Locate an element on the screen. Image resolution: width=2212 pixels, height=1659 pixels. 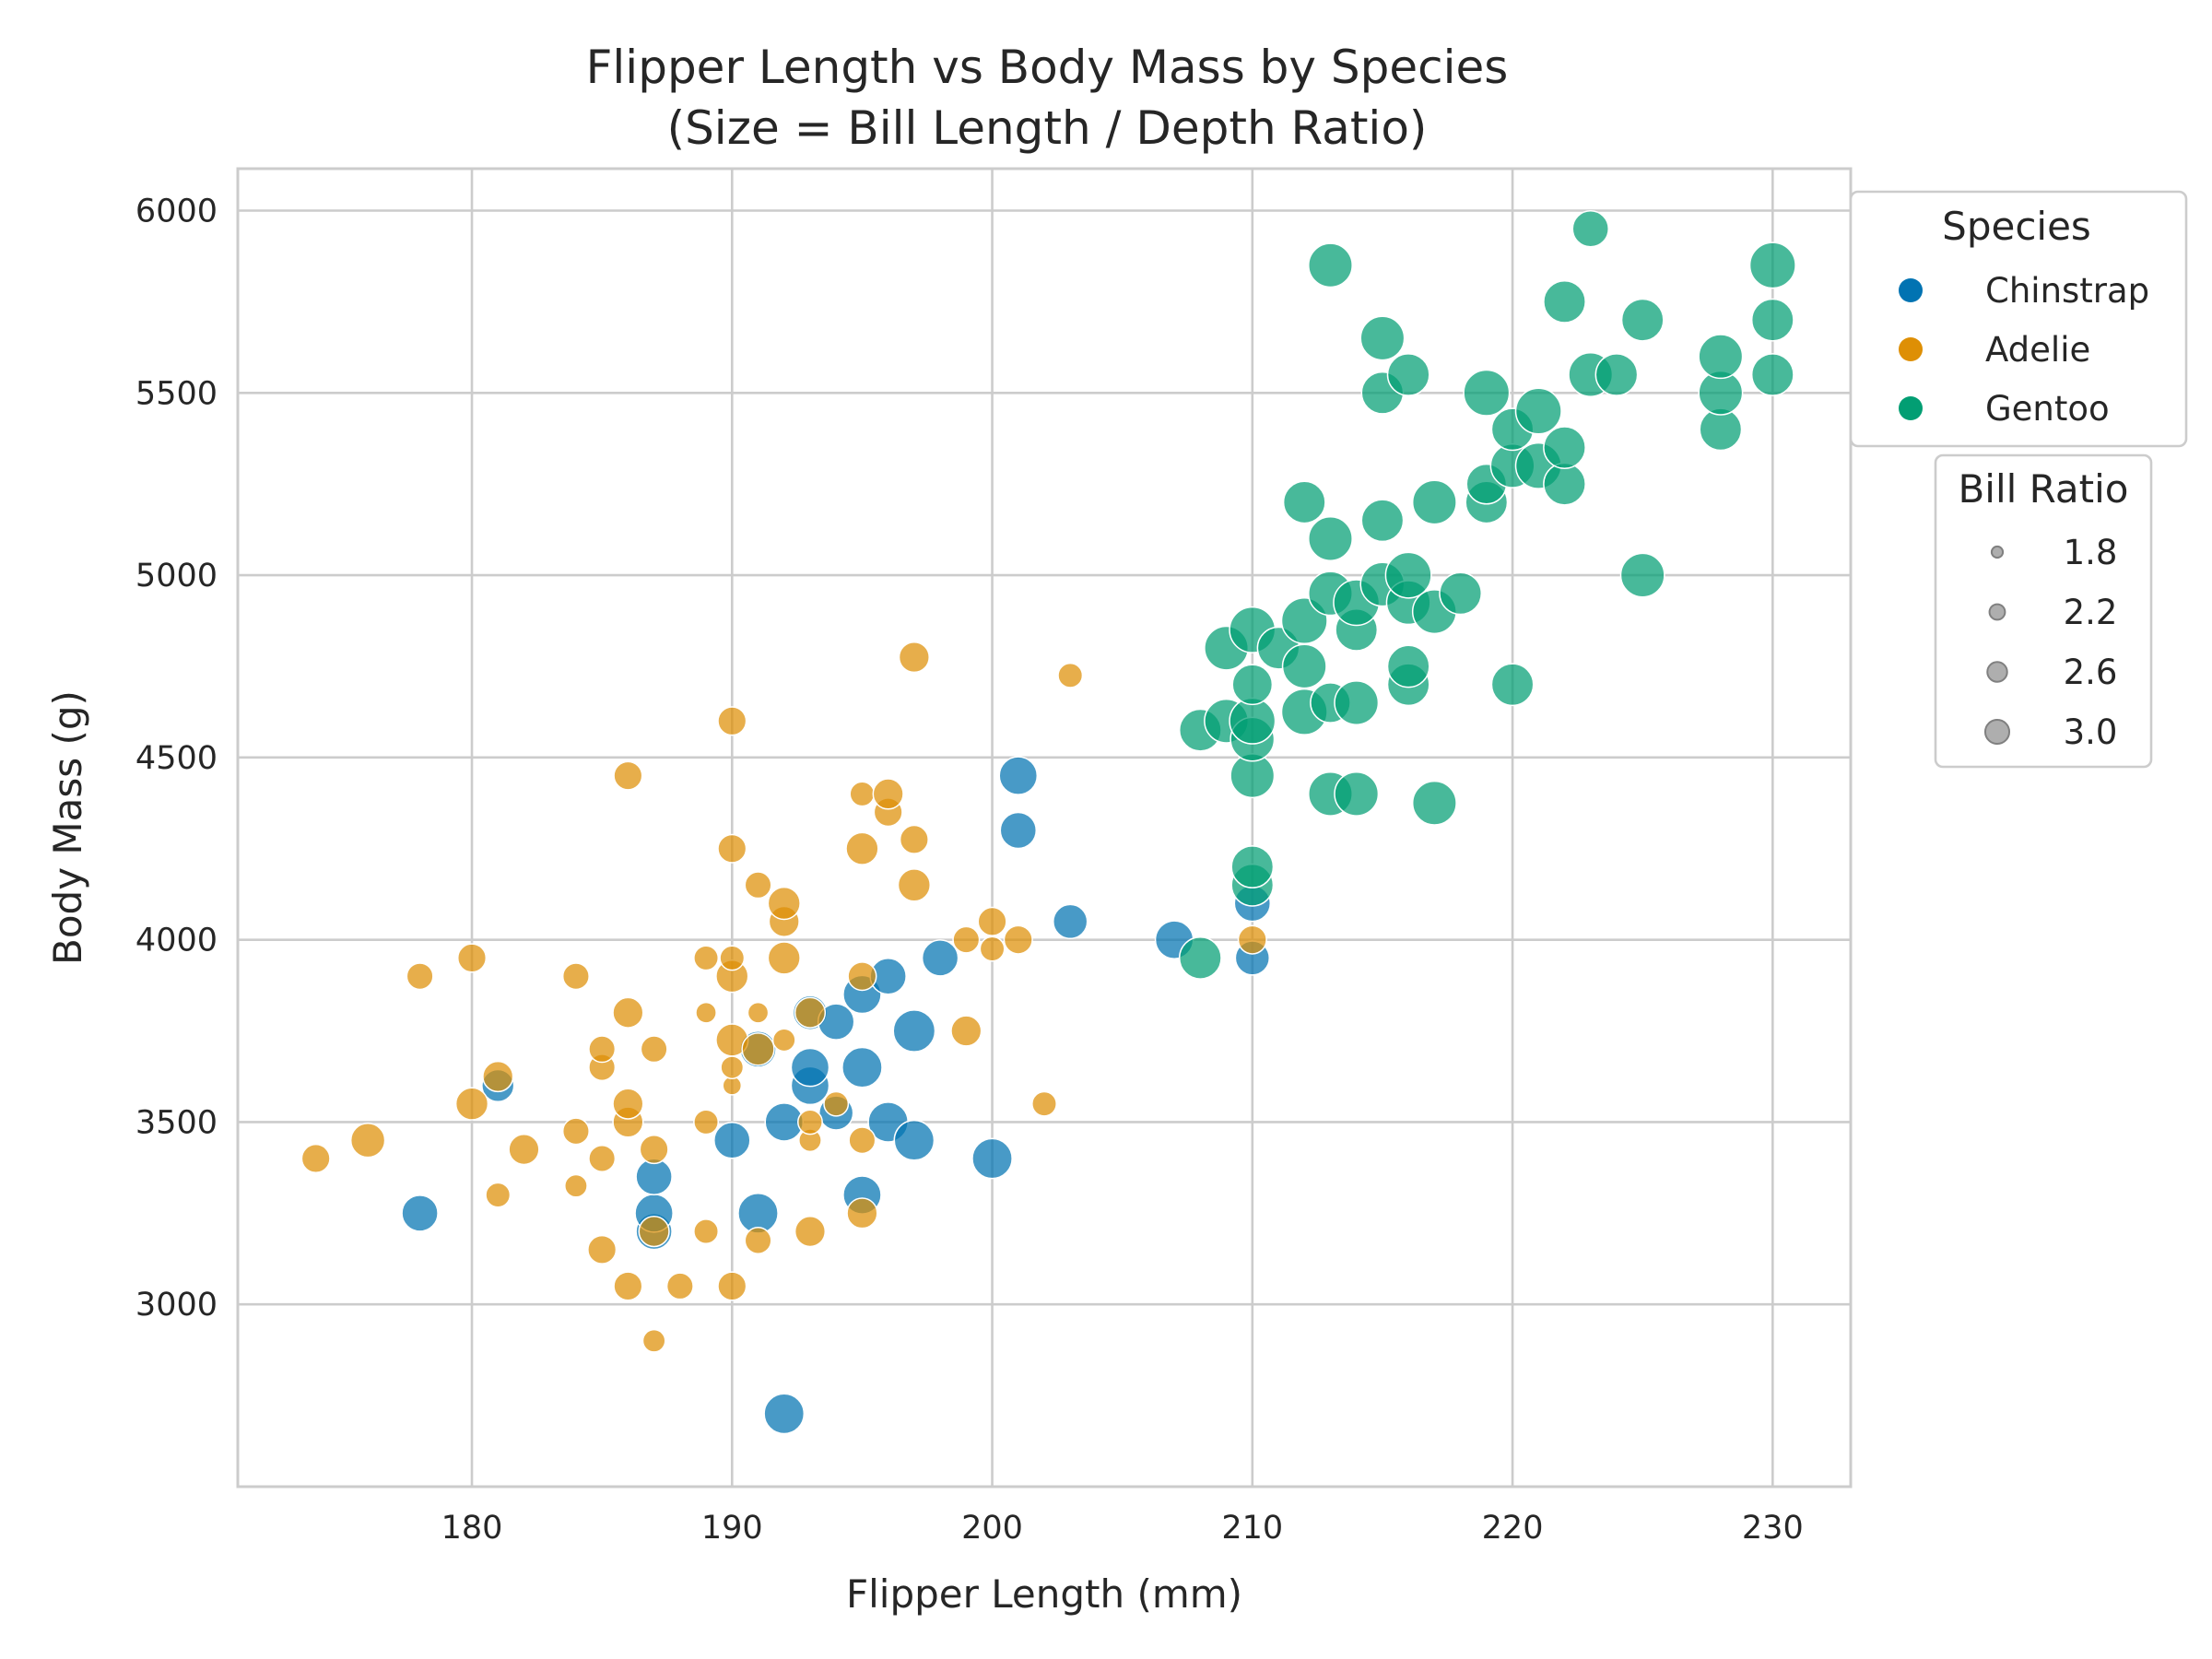
y-tick-label: 5500 is located at coordinates (176, 393).